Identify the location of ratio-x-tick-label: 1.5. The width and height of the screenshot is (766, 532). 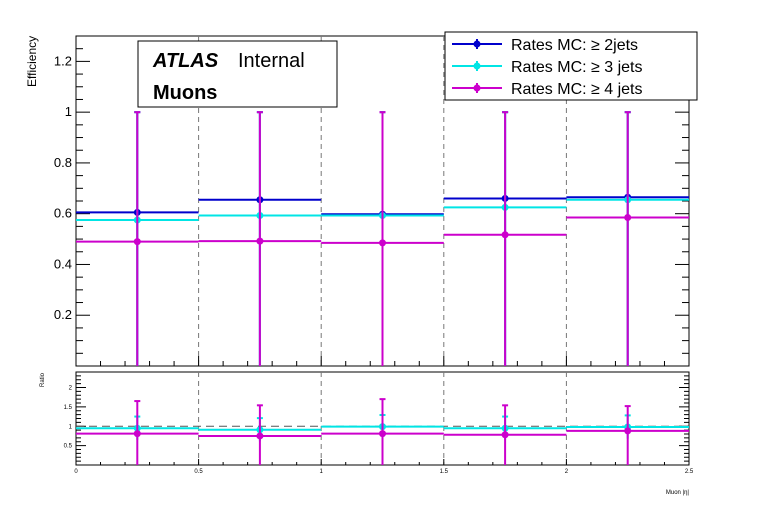
(444, 472).